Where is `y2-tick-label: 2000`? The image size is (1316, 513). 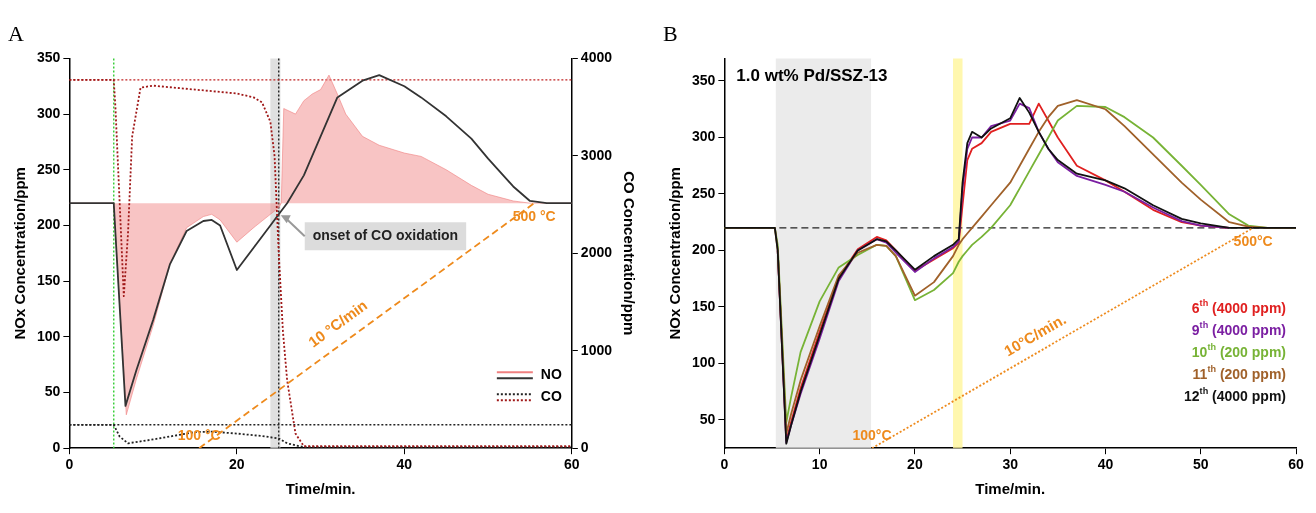 y2-tick-label: 2000 is located at coordinates (596, 252).